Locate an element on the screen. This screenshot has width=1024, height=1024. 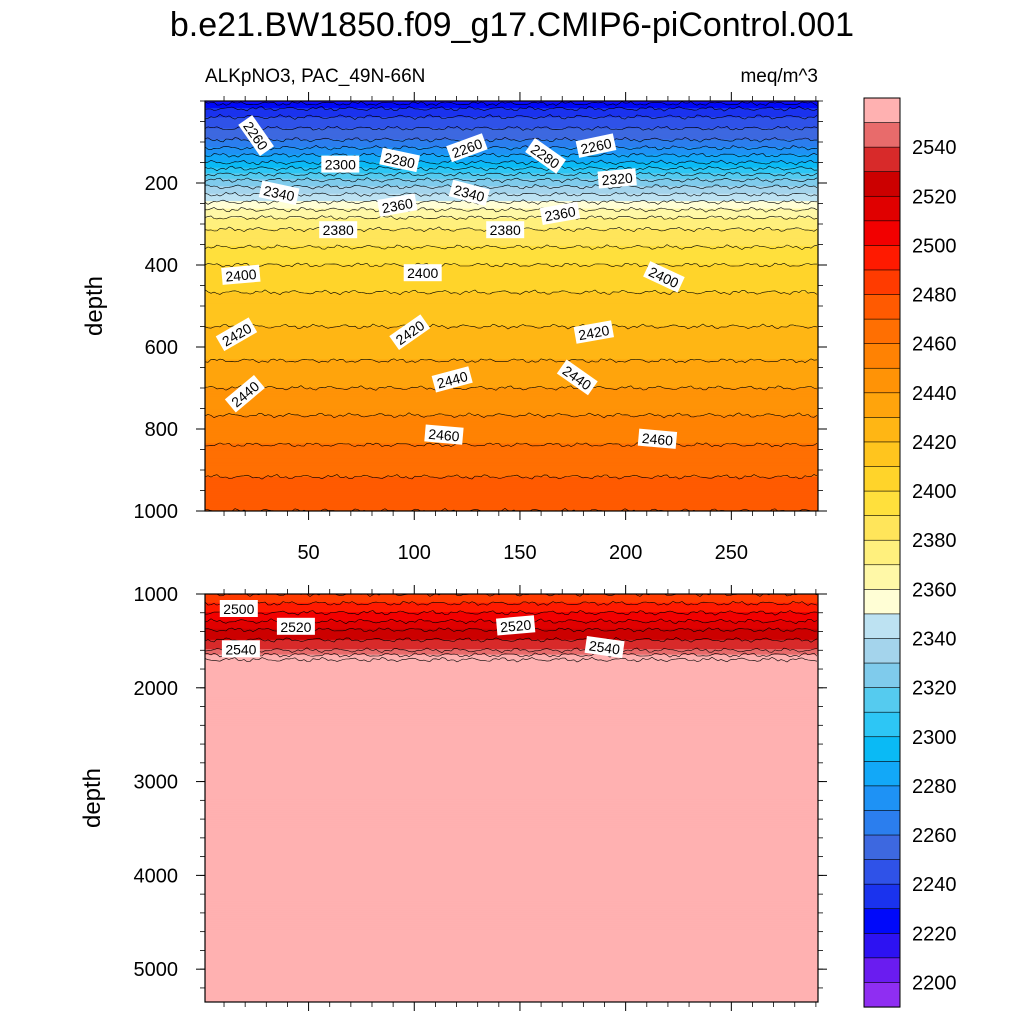
contour-label-text: 2420 is located at coordinates (594, 332).